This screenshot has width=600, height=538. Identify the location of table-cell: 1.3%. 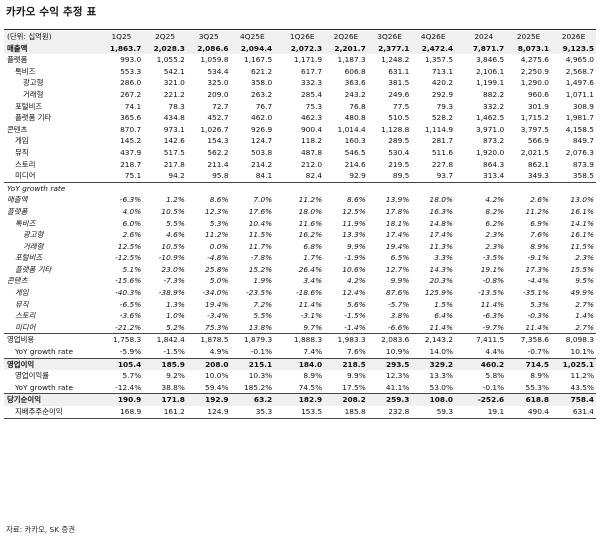
(175, 304).